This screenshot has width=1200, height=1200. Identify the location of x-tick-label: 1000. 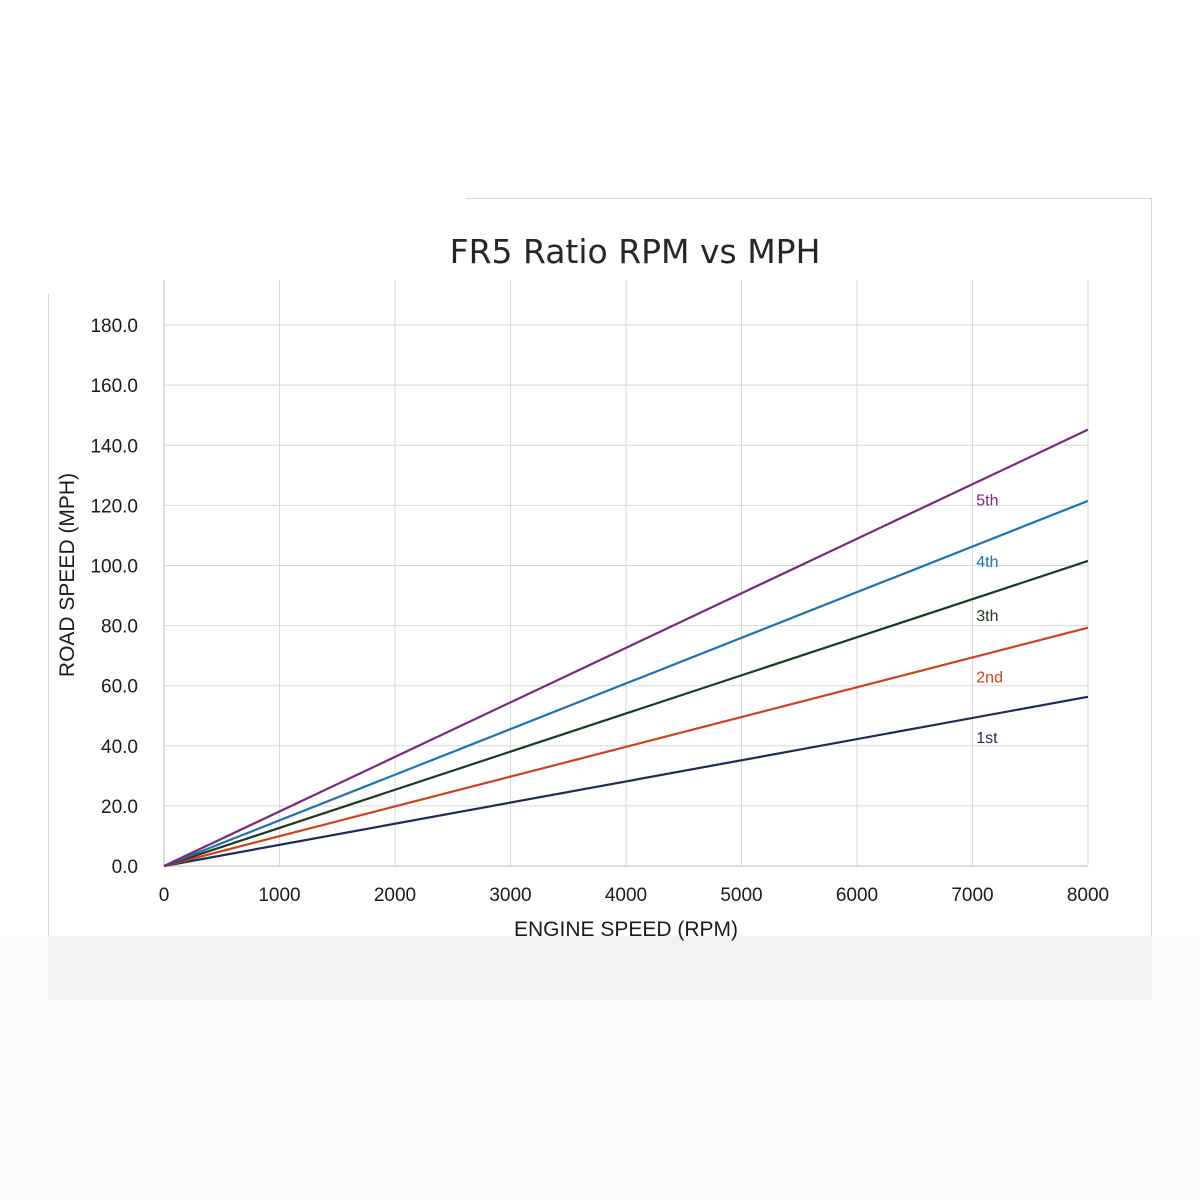
(279, 895).